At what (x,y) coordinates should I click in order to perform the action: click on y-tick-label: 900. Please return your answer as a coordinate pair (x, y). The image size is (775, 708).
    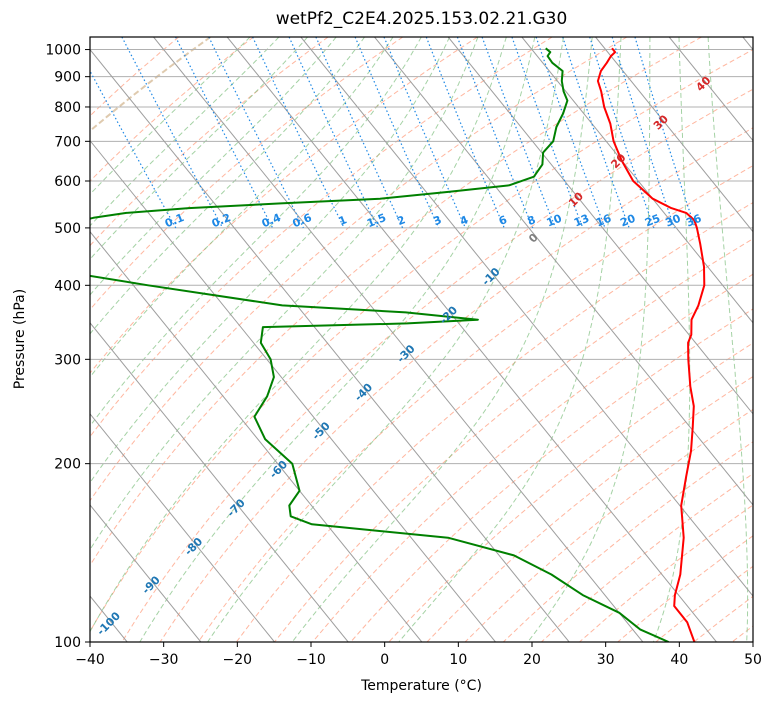
    Looking at the image, I should click on (67, 78).